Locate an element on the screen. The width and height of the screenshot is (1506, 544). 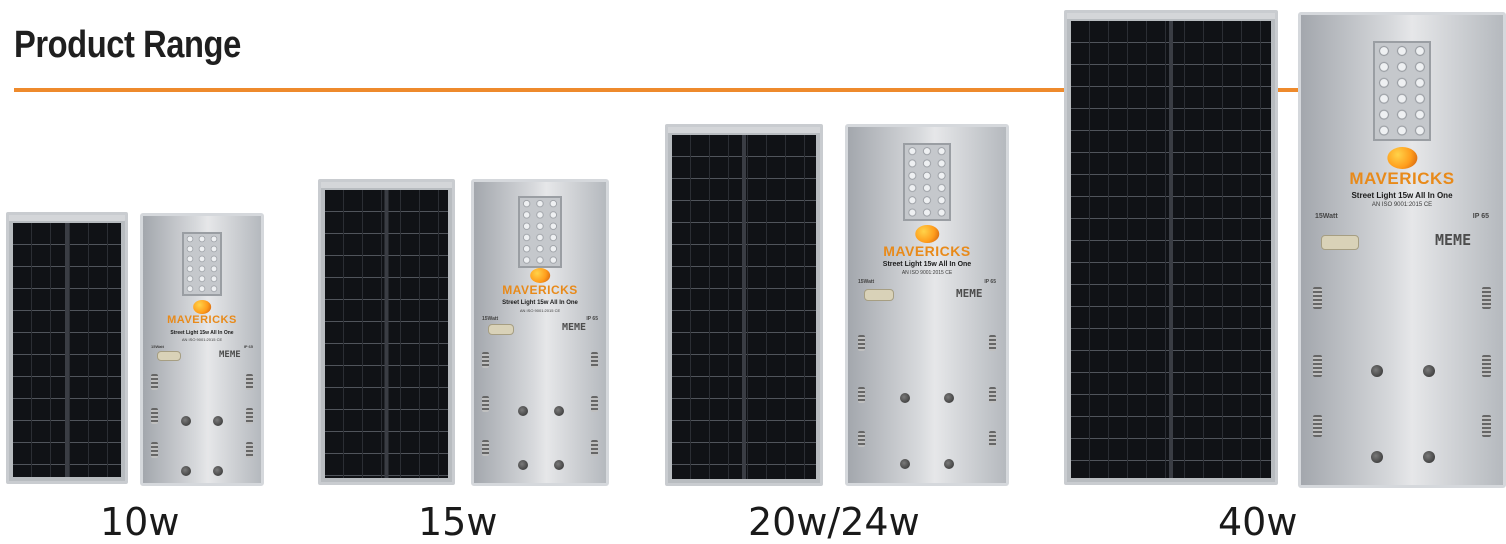
page-title: Product Range is located at coordinates (127, 45).